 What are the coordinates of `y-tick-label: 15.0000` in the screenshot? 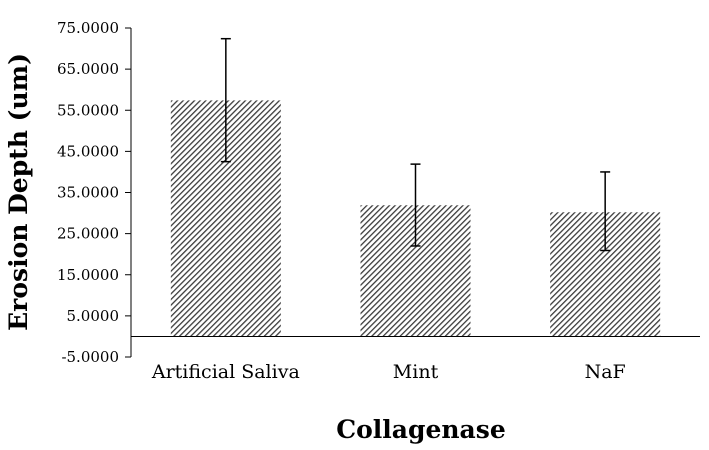 It's located at (88, 275).